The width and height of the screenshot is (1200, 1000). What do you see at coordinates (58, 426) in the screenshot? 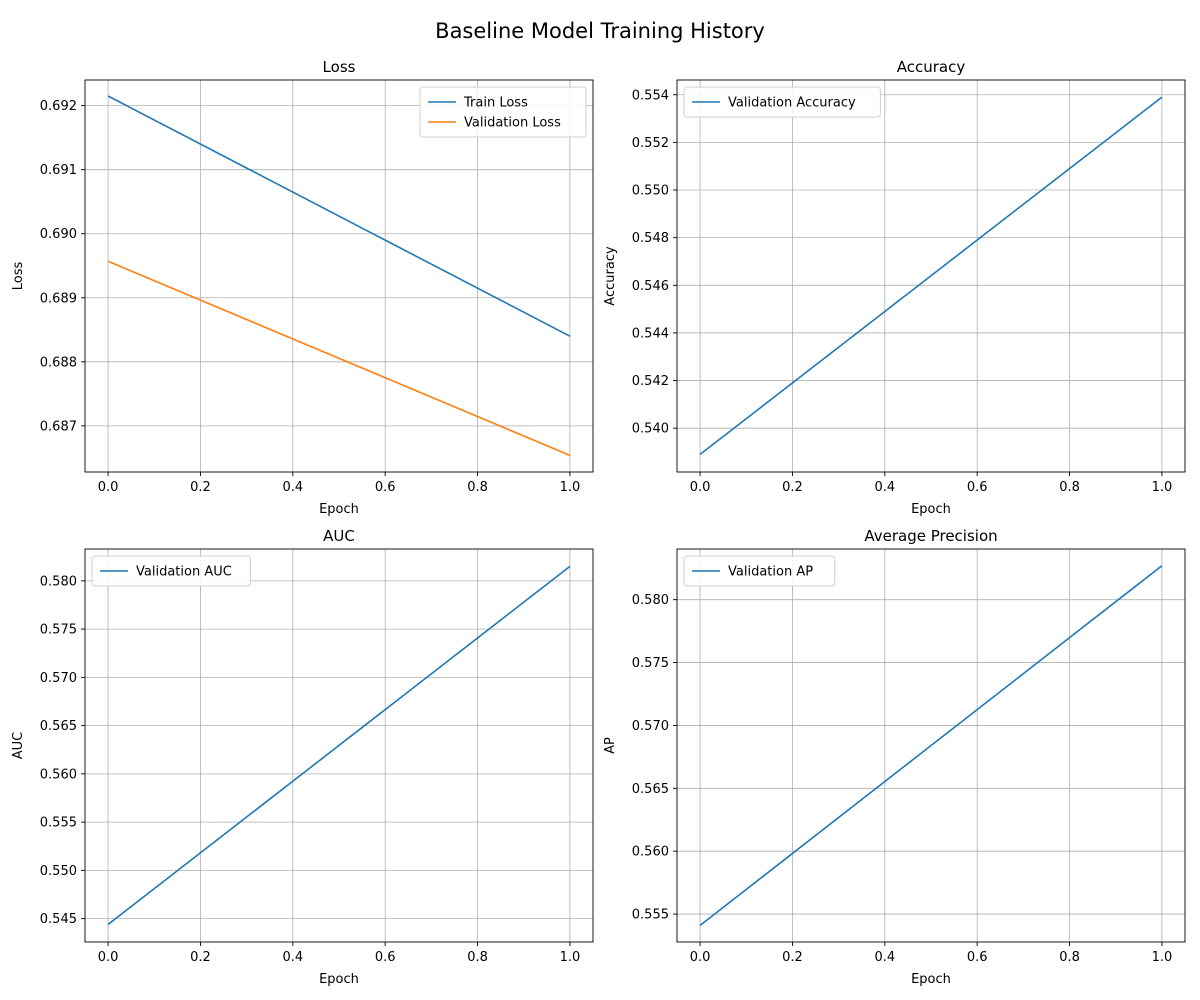
I see `y-tick-label: 0.687` at bounding box center [58, 426].